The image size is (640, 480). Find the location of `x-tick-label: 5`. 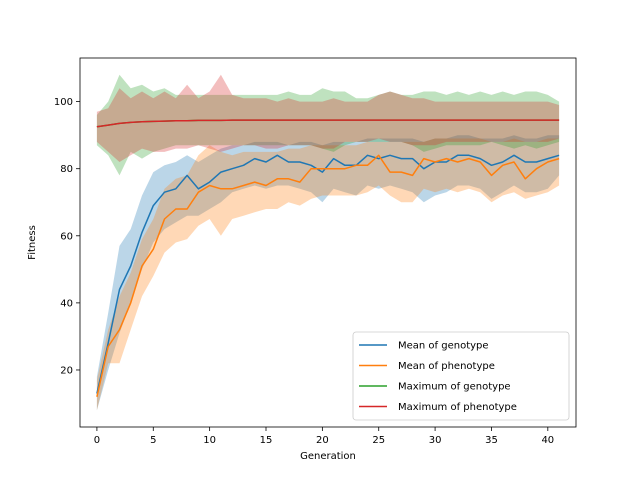

x-tick-label: 5 is located at coordinates (153, 440).